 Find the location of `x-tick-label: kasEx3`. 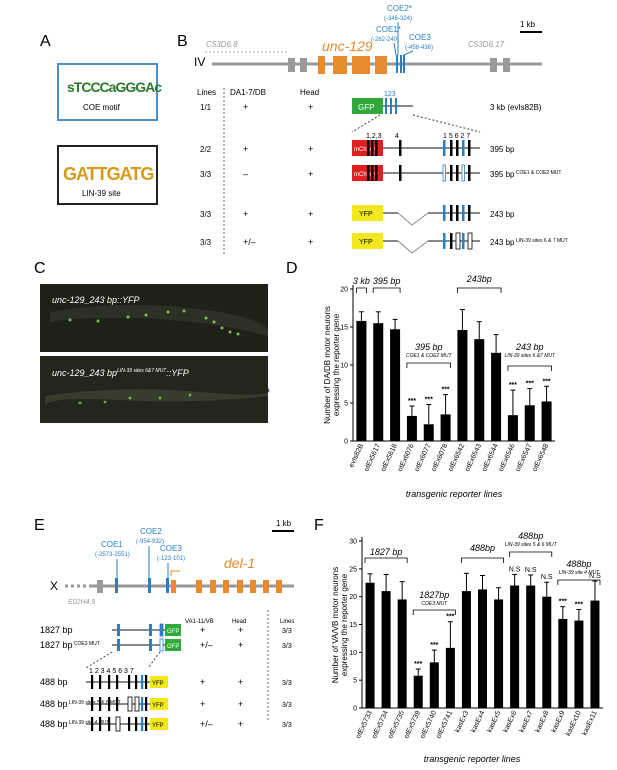

x-tick-label: kasEx3 is located at coordinates (462, 722).